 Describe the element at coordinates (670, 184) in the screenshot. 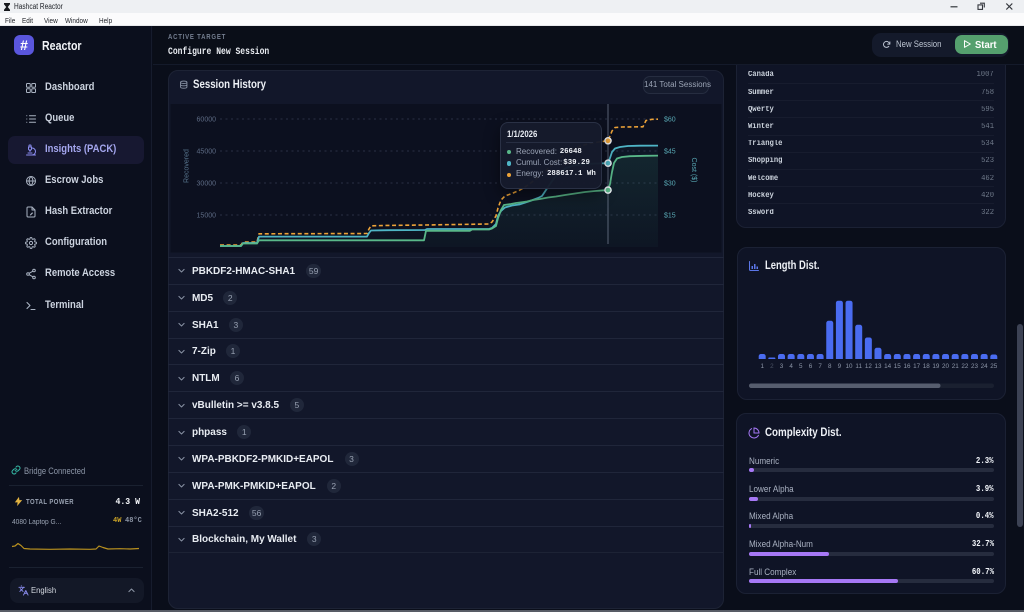

I see `svg-text: $30` at that location.